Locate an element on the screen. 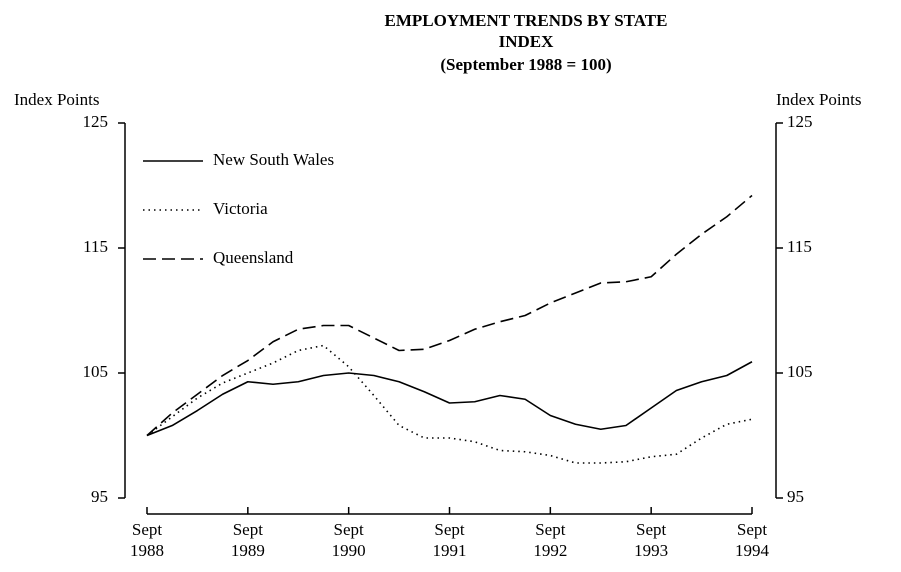 This screenshot has width=901, height=572. x-tick-label: Sept 1990 is located at coordinates (349, 540).